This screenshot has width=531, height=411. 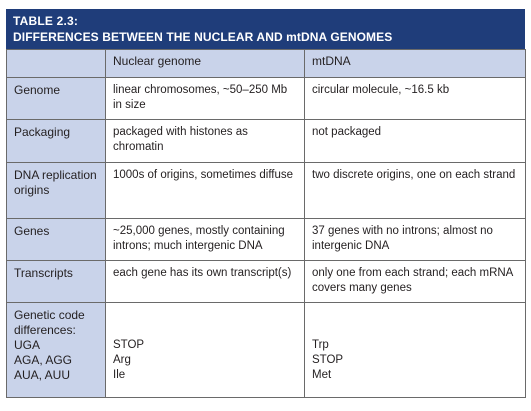 What do you see at coordinates (43, 360) in the screenshot?
I see `codon-label: AGA, AGG` at bounding box center [43, 360].